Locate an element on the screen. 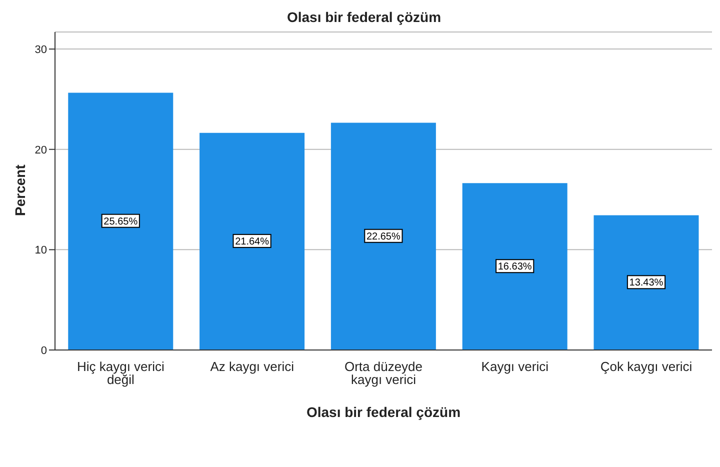  chart-title: Olası bir federal çözüm is located at coordinates (364, 17).